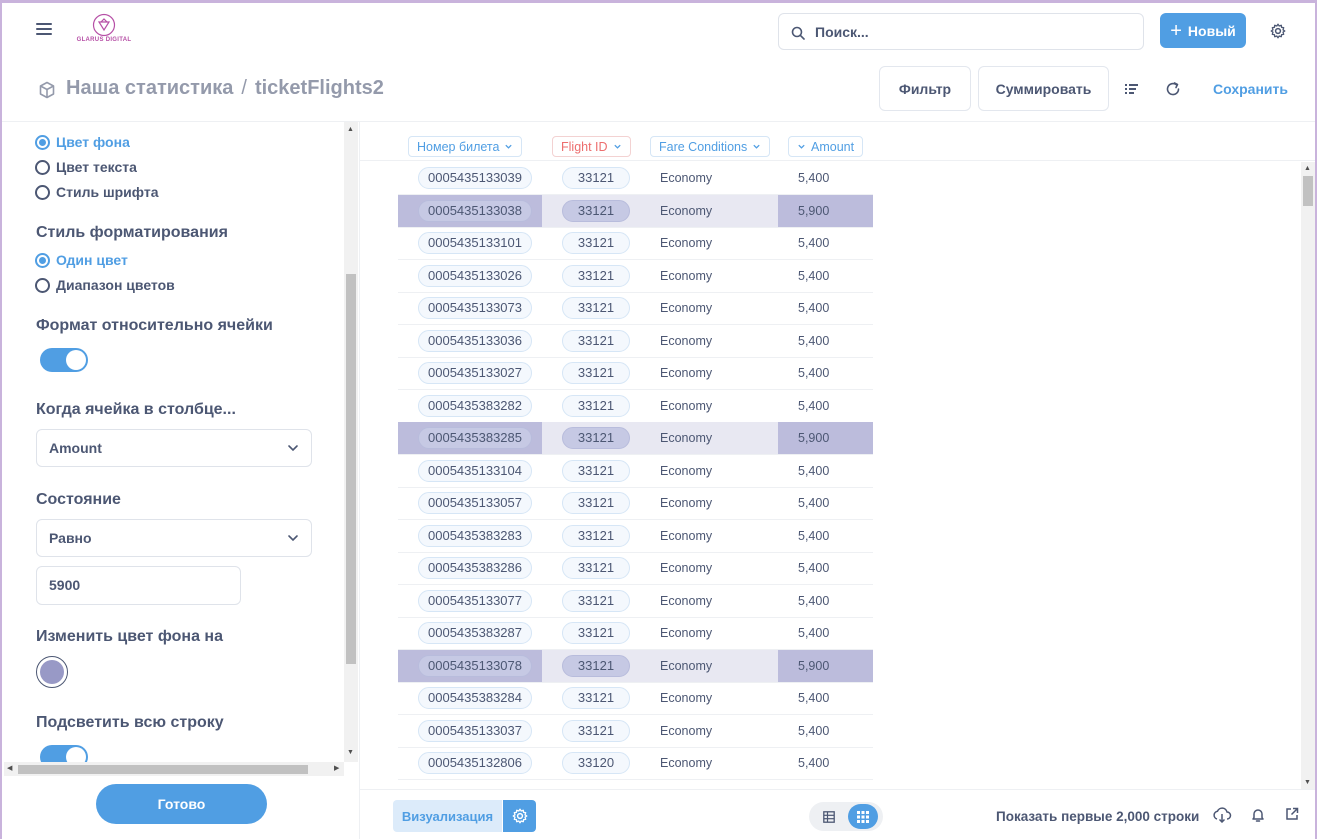  What do you see at coordinates (475, 470) in the screenshot?
I see `ticket-number-cell: 0005435133104` at bounding box center [475, 470].